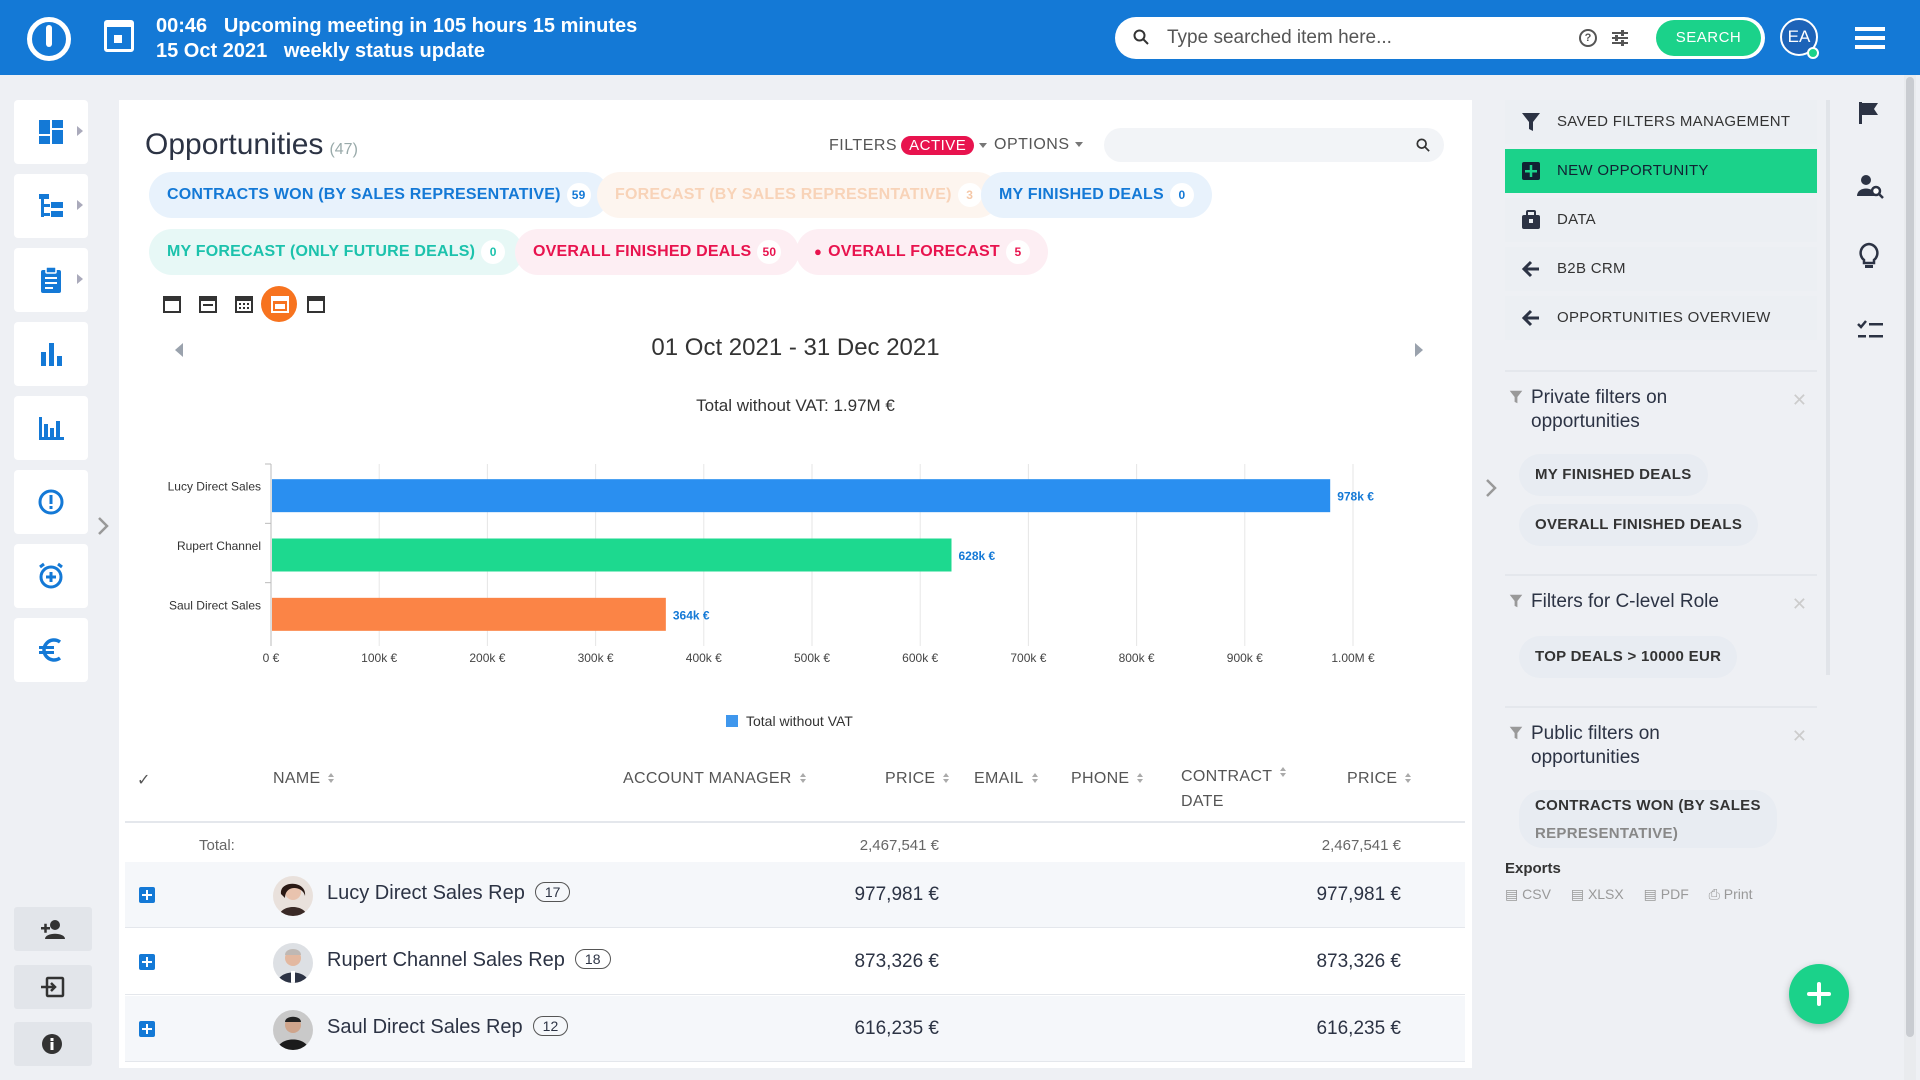 The height and width of the screenshot is (1080, 1920). What do you see at coordinates (1870, 186) in the screenshot?
I see `user-search-icon` at bounding box center [1870, 186].